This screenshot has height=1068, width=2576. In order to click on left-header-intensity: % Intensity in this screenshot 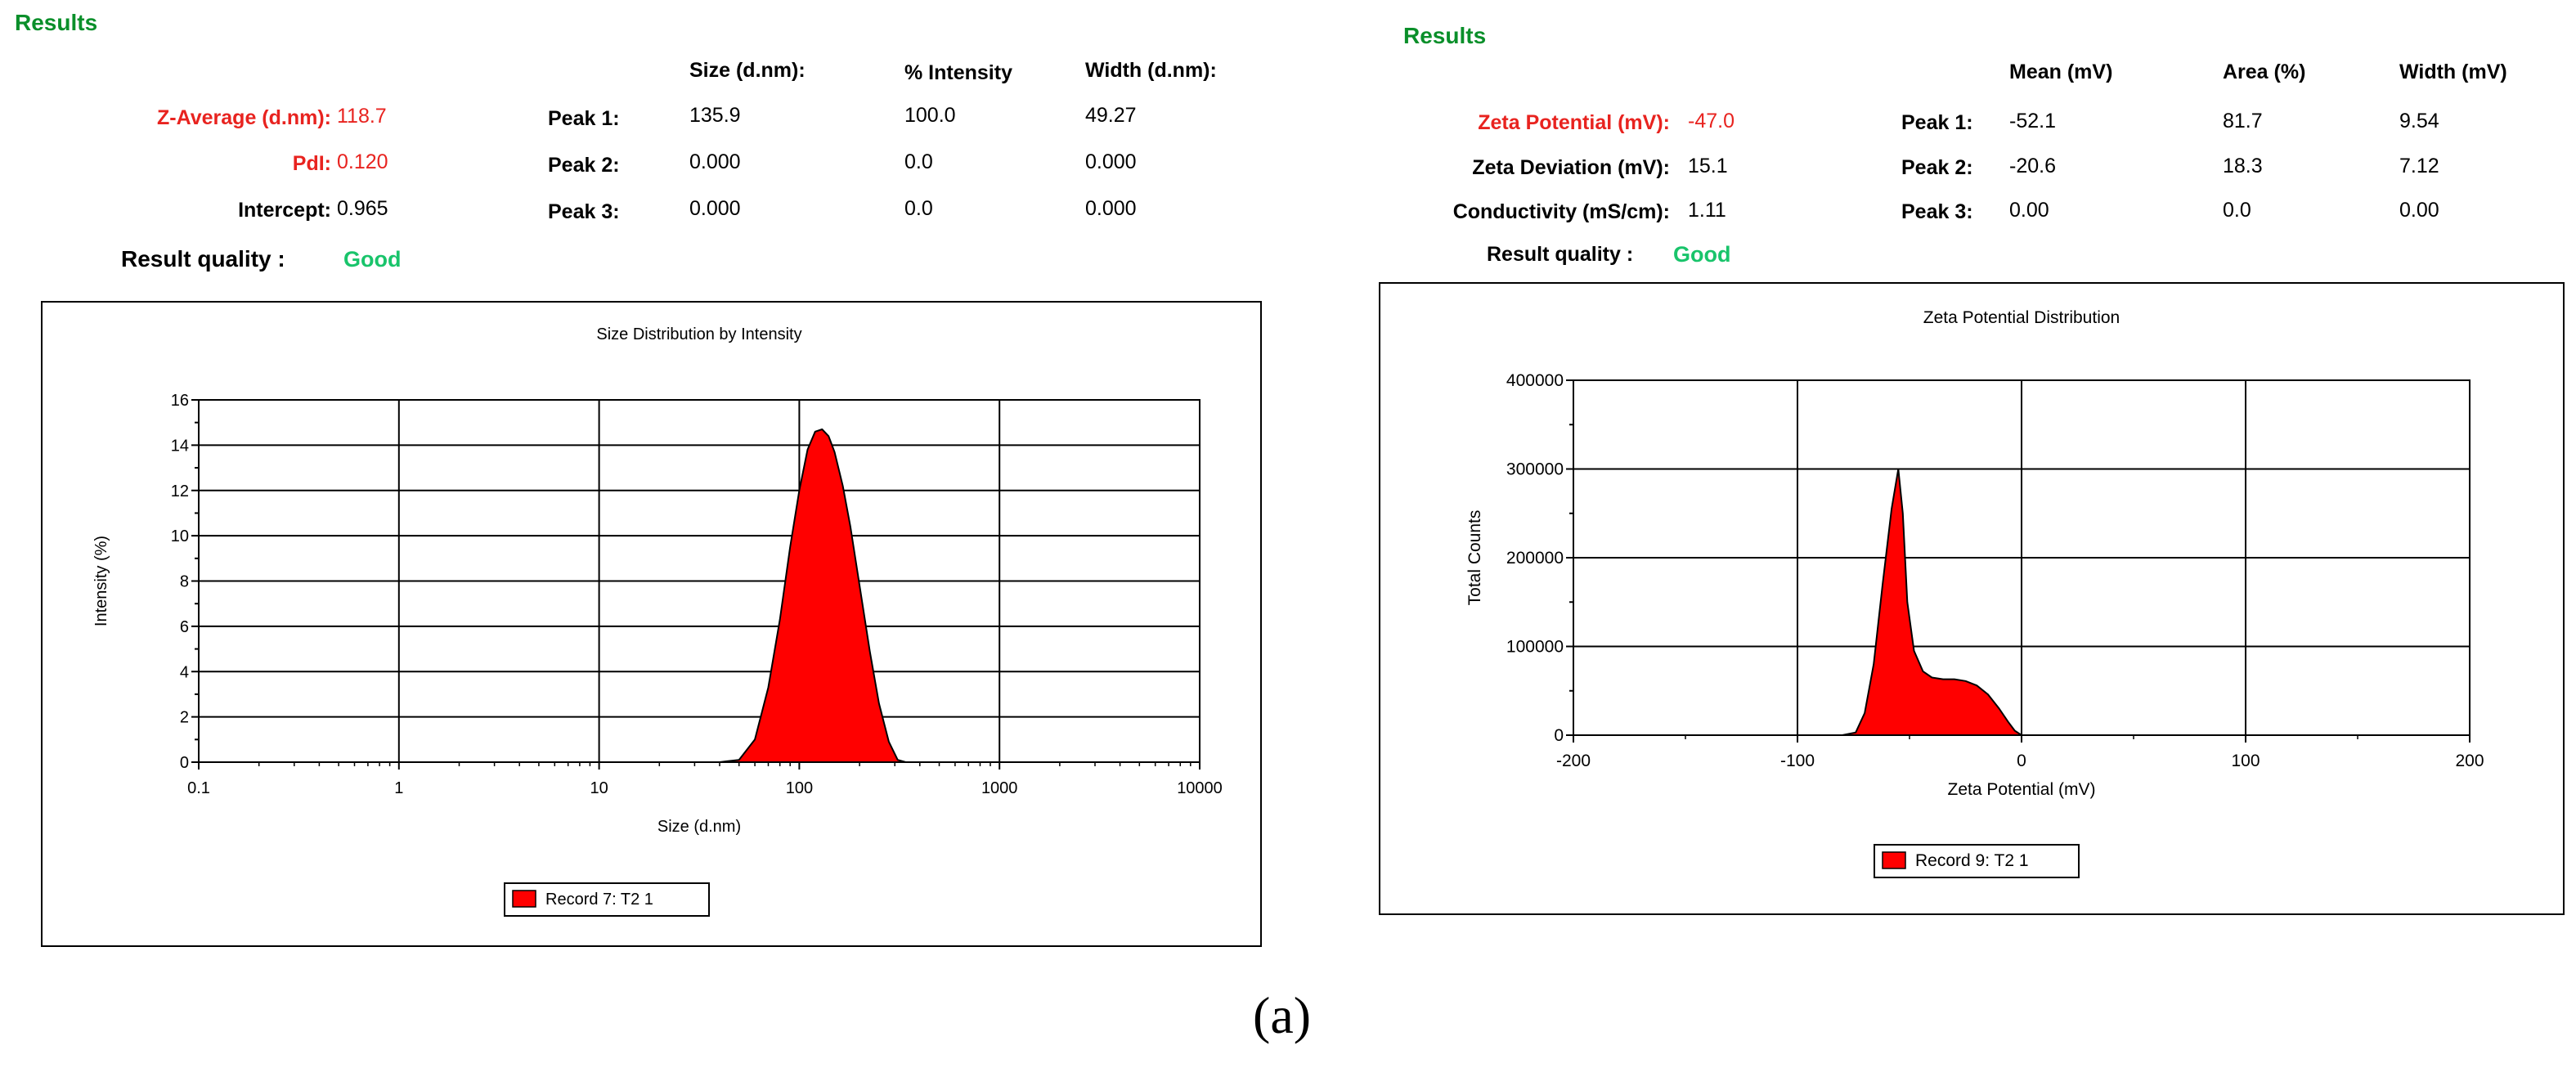, I will do `click(958, 72)`.